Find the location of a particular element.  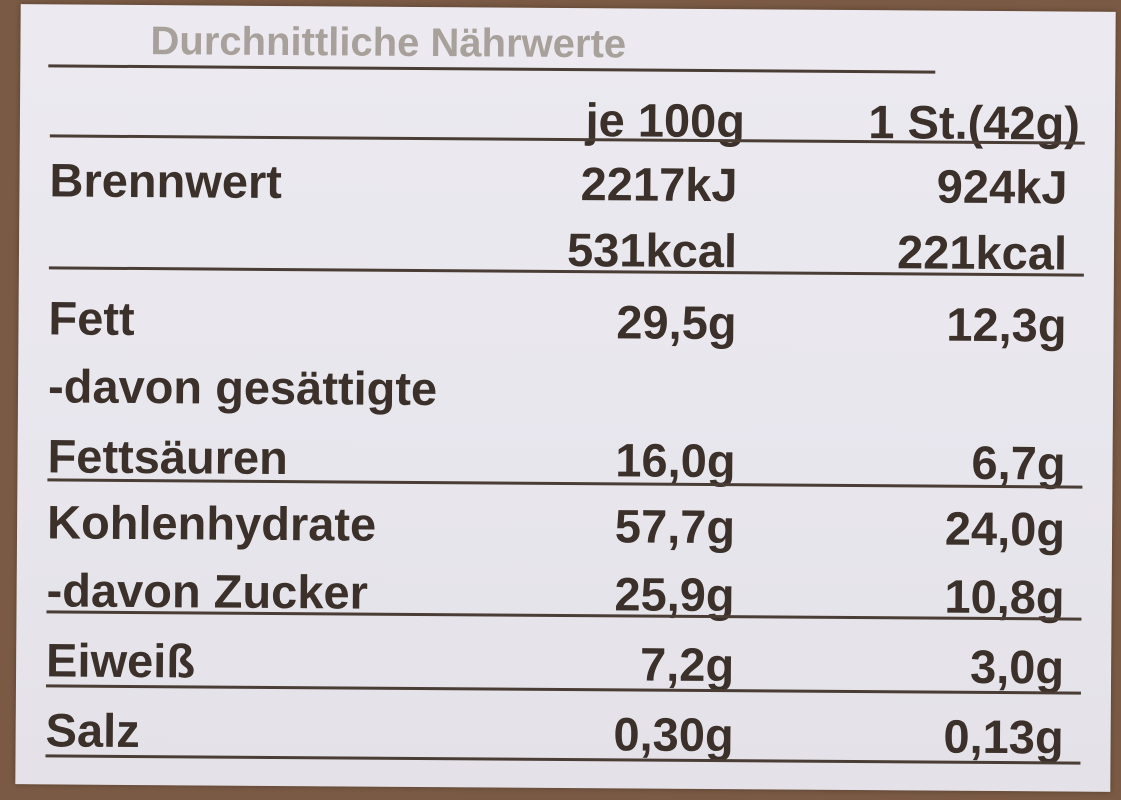

row-label: -davon gesättigte is located at coordinates (242, 387).